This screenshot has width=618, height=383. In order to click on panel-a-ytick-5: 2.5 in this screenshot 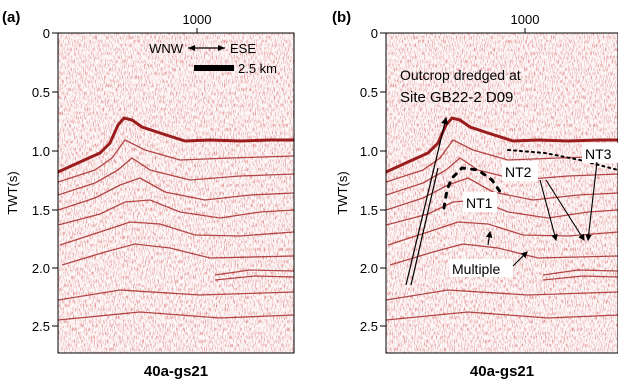, I will do `click(41, 326)`.